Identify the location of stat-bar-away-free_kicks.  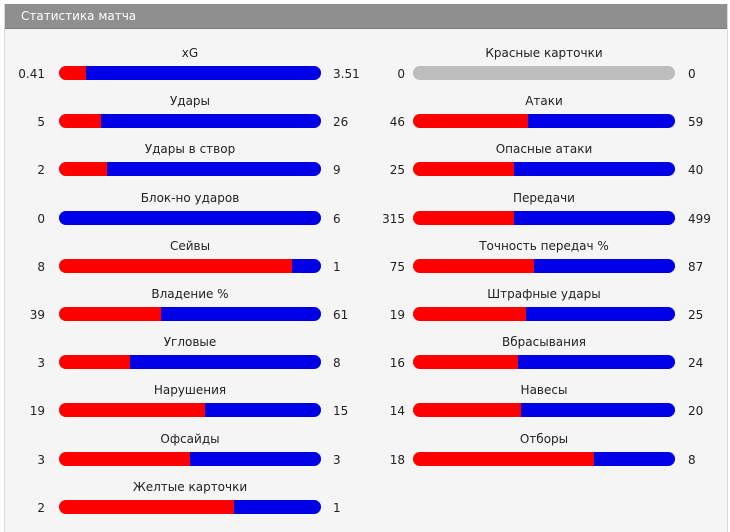
(600, 314).